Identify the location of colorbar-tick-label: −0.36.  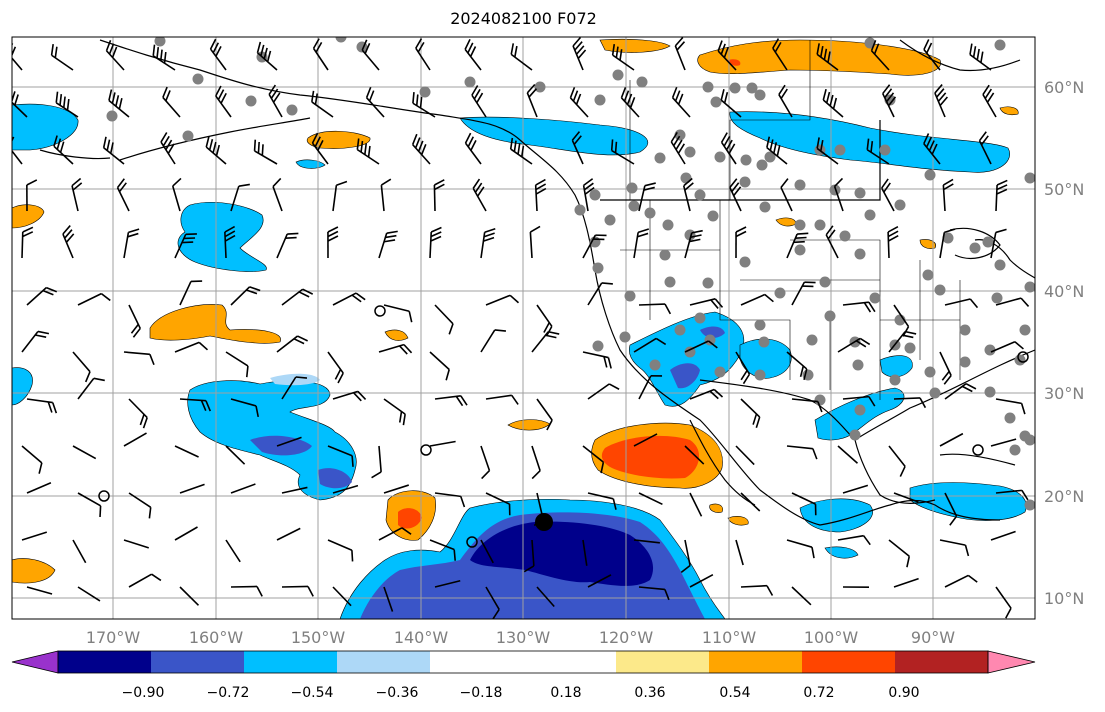
(397, 693).